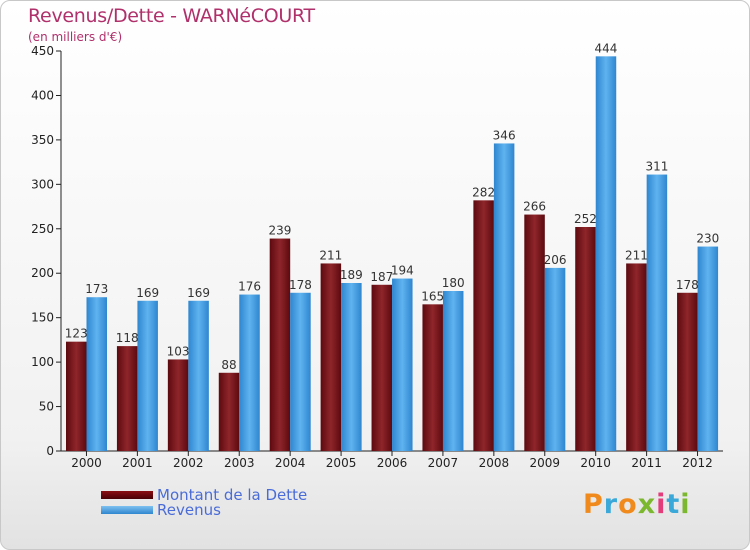 This screenshot has height=550, width=750. Describe the element at coordinates (137, 463) in the screenshot. I see `x-tick-label: 2001` at that location.